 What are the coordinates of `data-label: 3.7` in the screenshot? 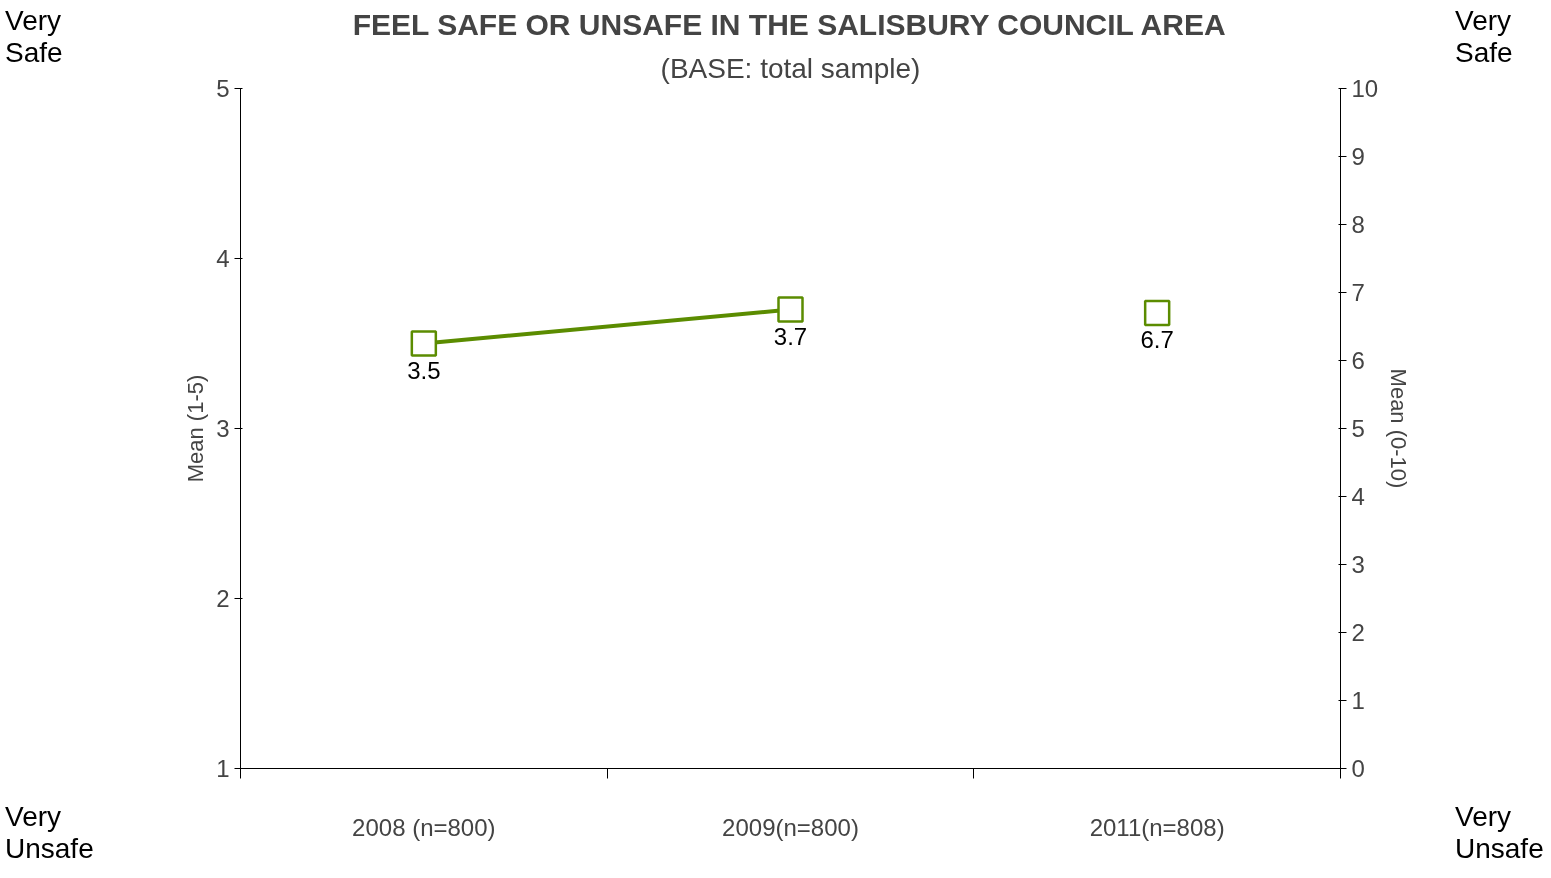 It's located at (790, 336).